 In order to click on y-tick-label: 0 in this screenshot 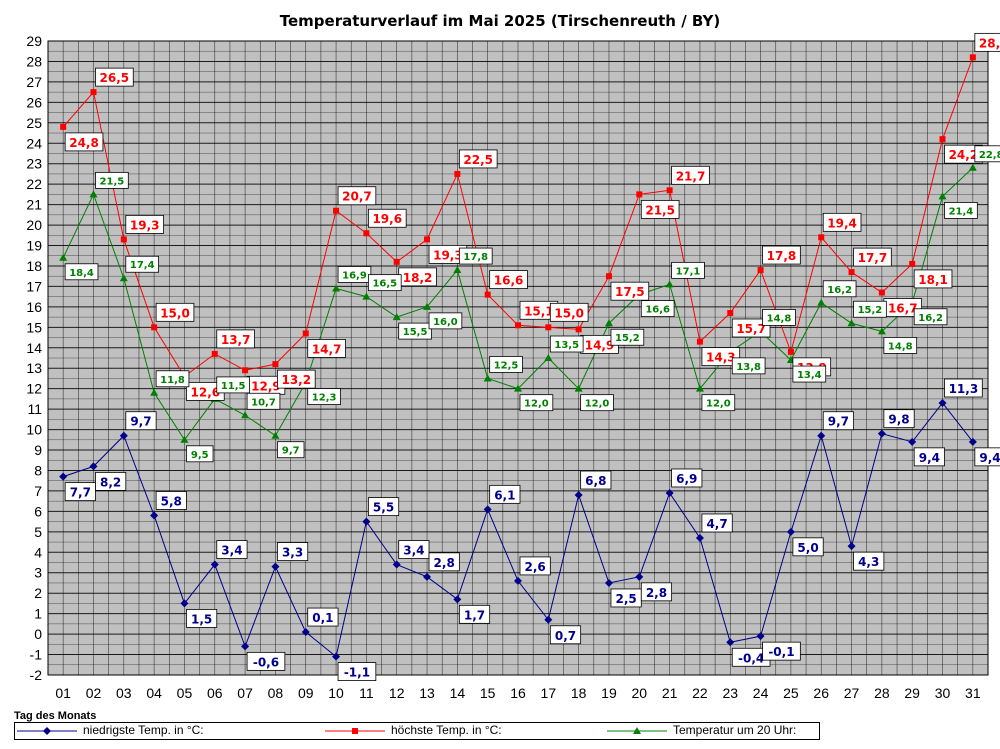, I will do `click(38, 634)`.